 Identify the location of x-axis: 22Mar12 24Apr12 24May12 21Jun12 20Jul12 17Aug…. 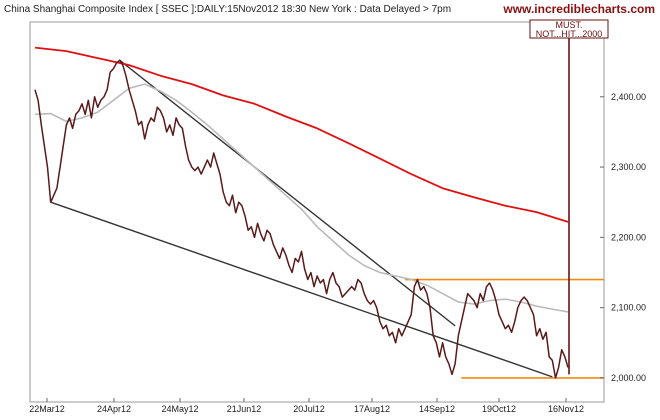
(306, 406).